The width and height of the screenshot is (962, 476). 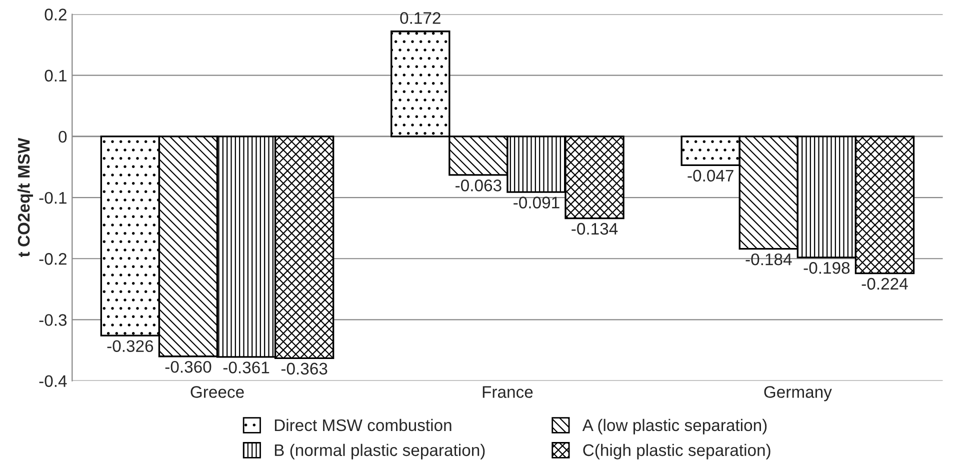 What do you see at coordinates (25, 198) in the screenshot?
I see `y-axis-title: t CO2eq/t MSW` at bounding box center [25, 198].